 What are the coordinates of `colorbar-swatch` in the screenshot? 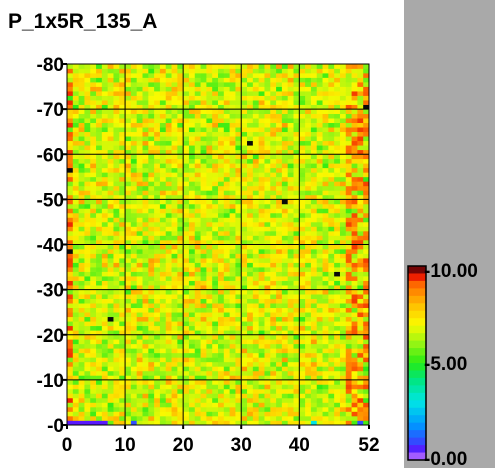 It's located at (417, 426).